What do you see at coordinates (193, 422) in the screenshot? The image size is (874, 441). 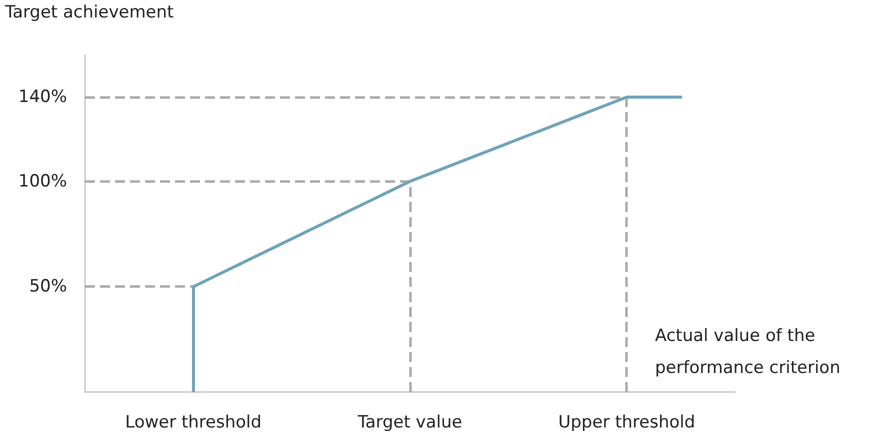 I see `x-tick-label: Lower threshold` at bounding box center [193, 422].